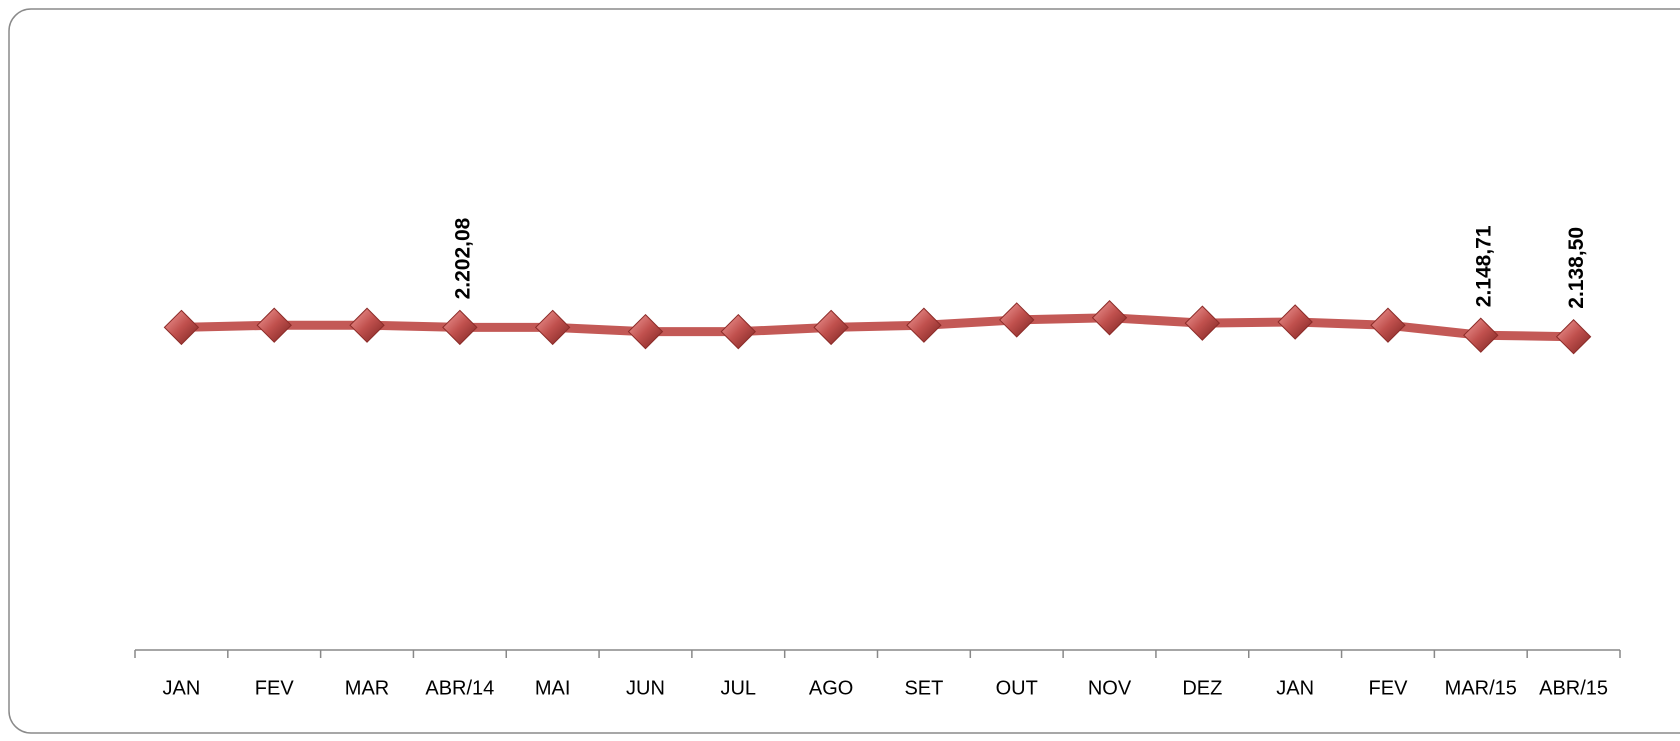 This screenshot has width=1680, height=741. Describe the element at coordinates (923, 688) in the screenshot. I see `x-tick-label: SET` at that location.